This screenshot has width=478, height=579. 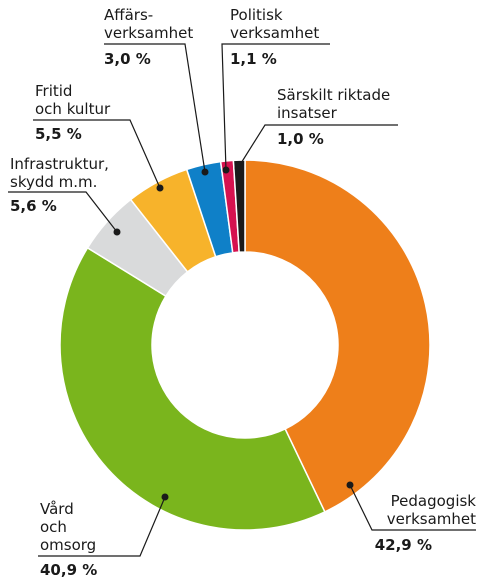 What do you see at coordinates (239, 206) in the screenshot?
I see `donut-slice` at bounding box center [239, 206].